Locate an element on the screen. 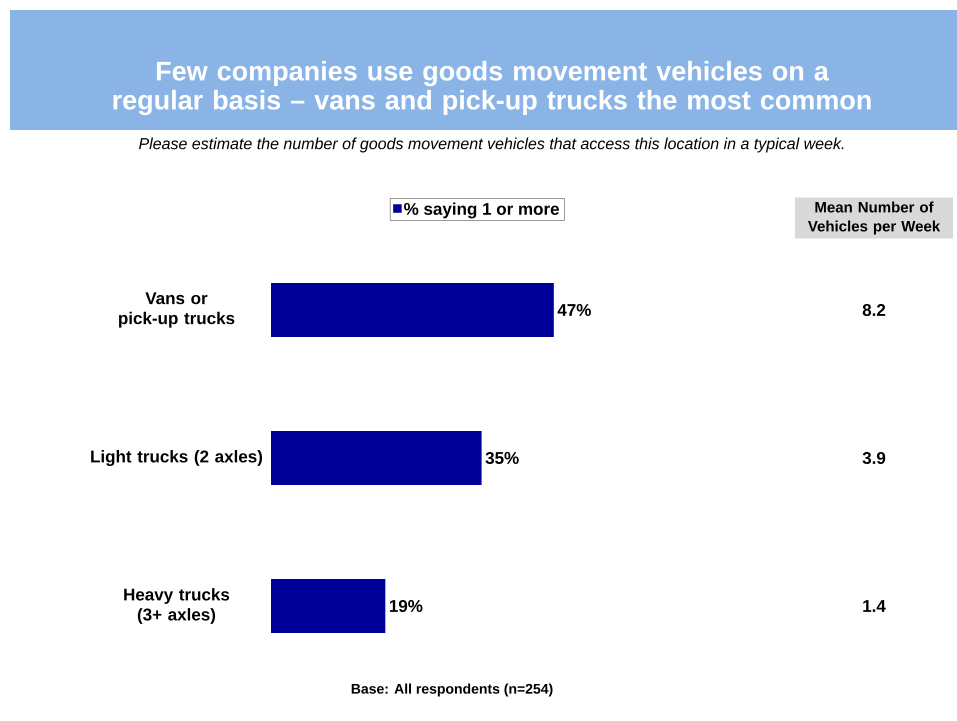 This screenshot has height=721, width=957. chart-title: Few companies use goods movement vehicles on a regular basis – vans and pick-up trucks the most common is located at coordinates (492, 88).